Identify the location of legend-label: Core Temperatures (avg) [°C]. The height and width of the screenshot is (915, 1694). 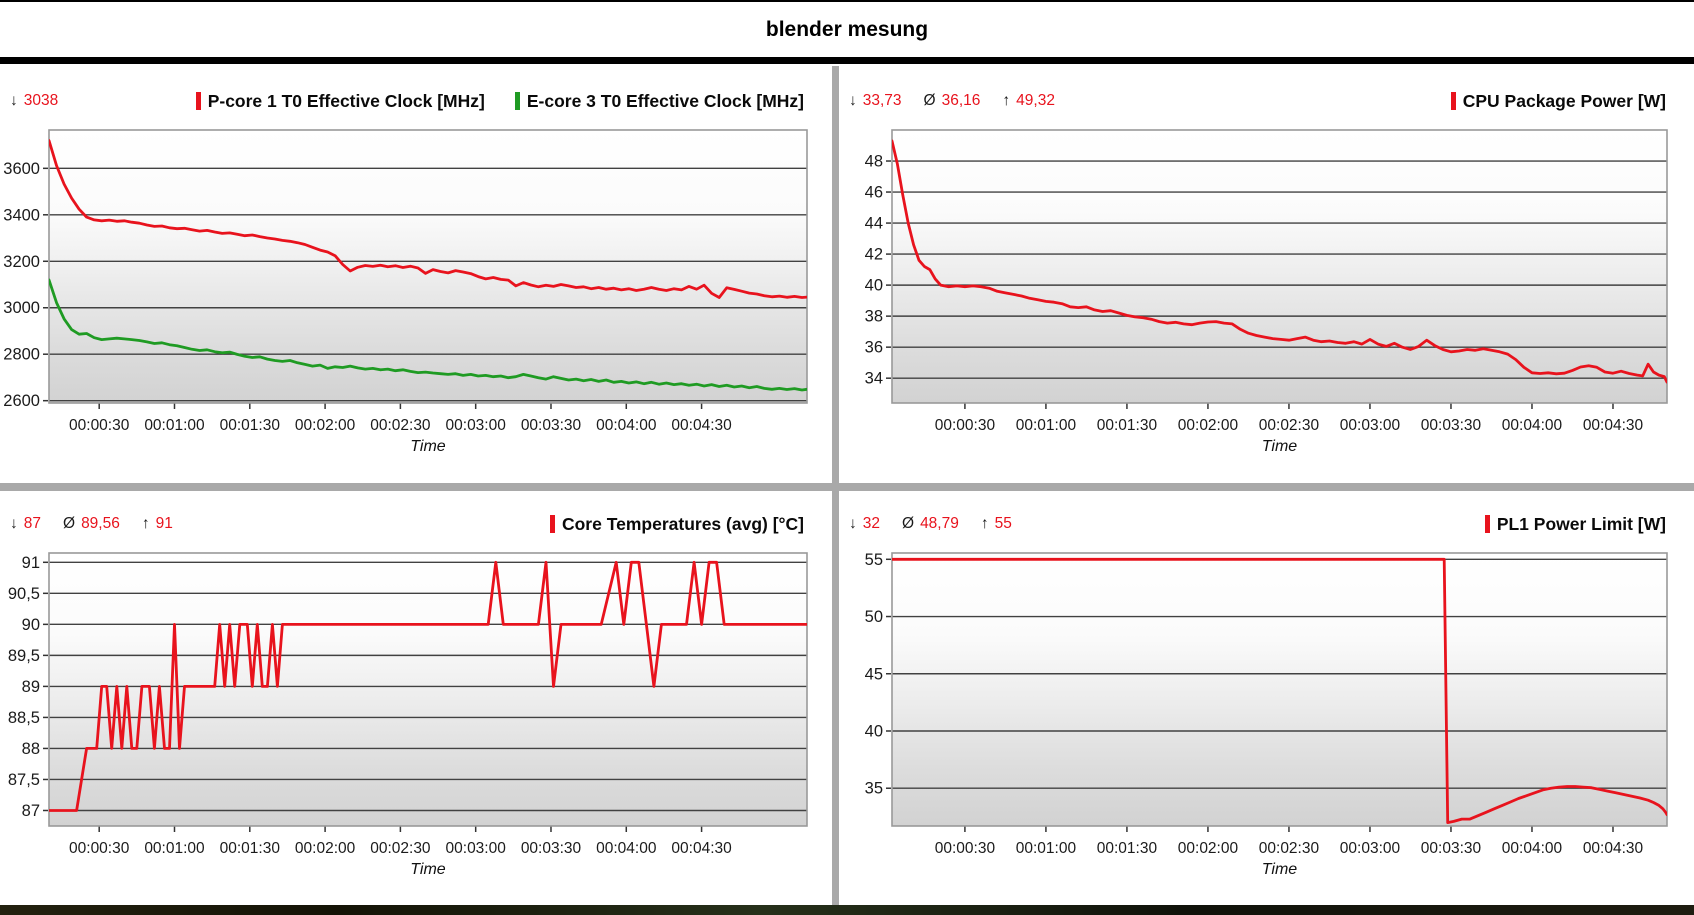
(682, 523).